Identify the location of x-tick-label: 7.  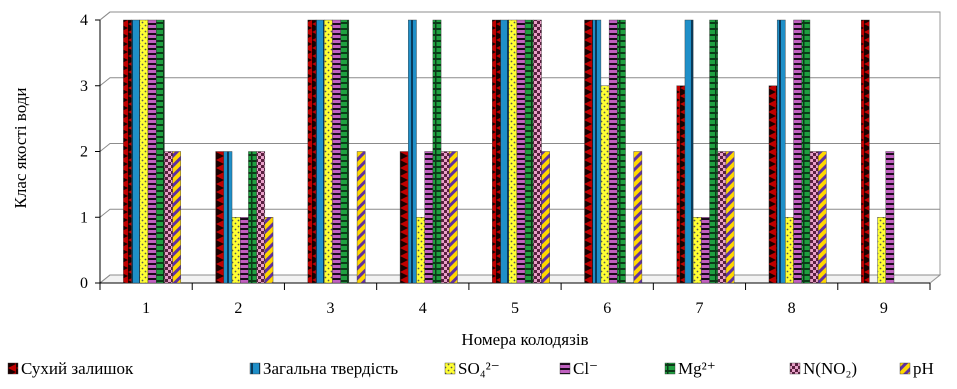
(699, 308).